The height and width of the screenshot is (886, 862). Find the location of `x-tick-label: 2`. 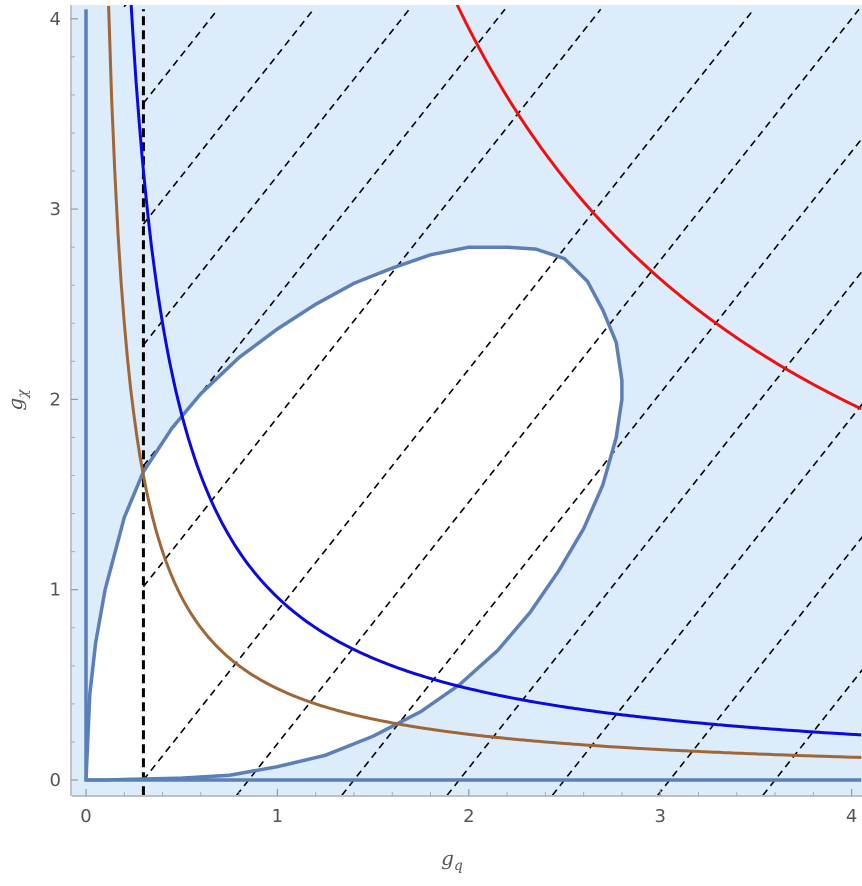

x-tick-label: 2 is located at coordinates (468, 816).